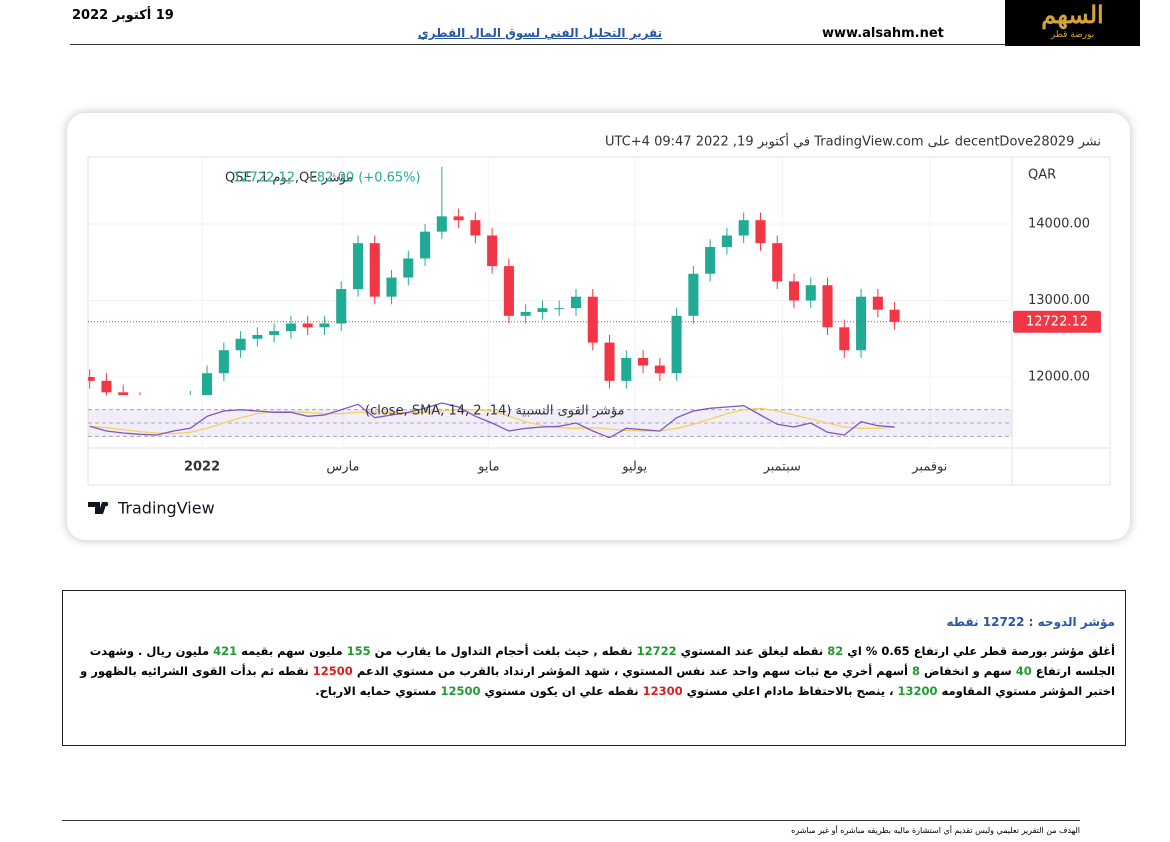  Describe the element at coordinates (264, 178) in the screenshot. I see `legend-price: 12722.12` at that location.